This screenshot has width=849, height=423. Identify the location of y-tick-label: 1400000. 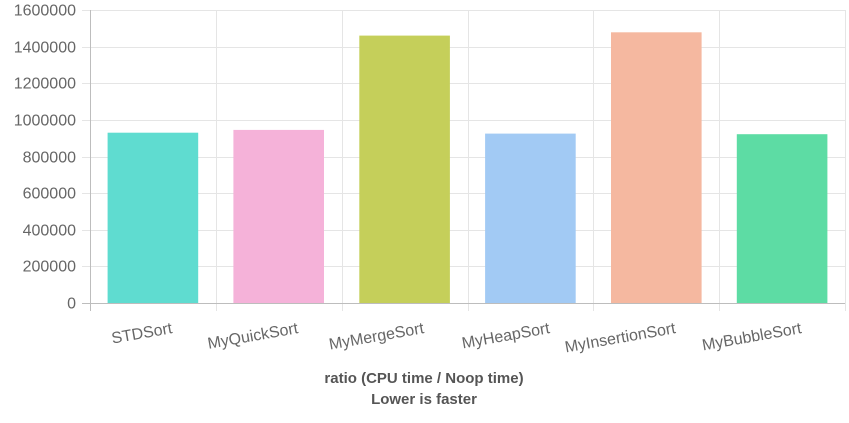
(45, 48).